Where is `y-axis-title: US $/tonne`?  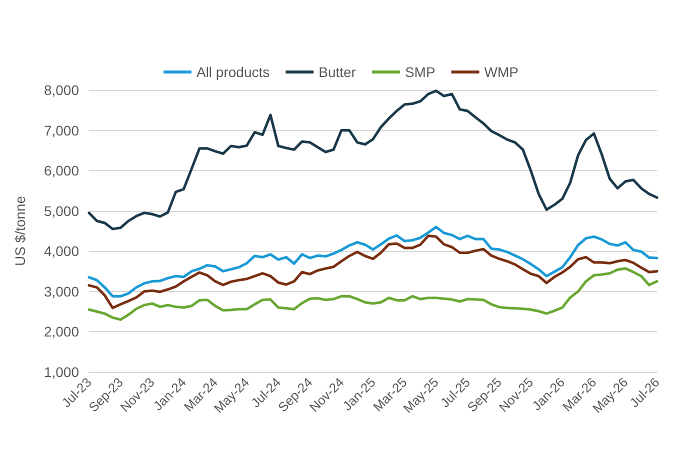 y-axis-title: US $/tonne is located at coordinates (20, 231).